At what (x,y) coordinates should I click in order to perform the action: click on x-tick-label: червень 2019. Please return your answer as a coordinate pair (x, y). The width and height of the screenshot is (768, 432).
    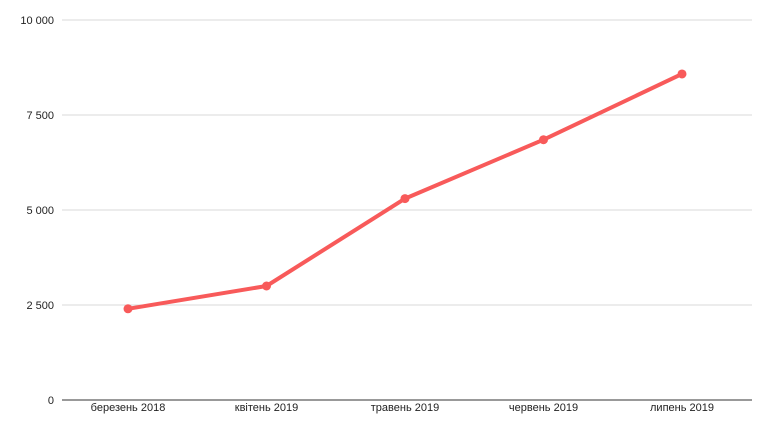
    Looking at the image, I should click on (543, 408).